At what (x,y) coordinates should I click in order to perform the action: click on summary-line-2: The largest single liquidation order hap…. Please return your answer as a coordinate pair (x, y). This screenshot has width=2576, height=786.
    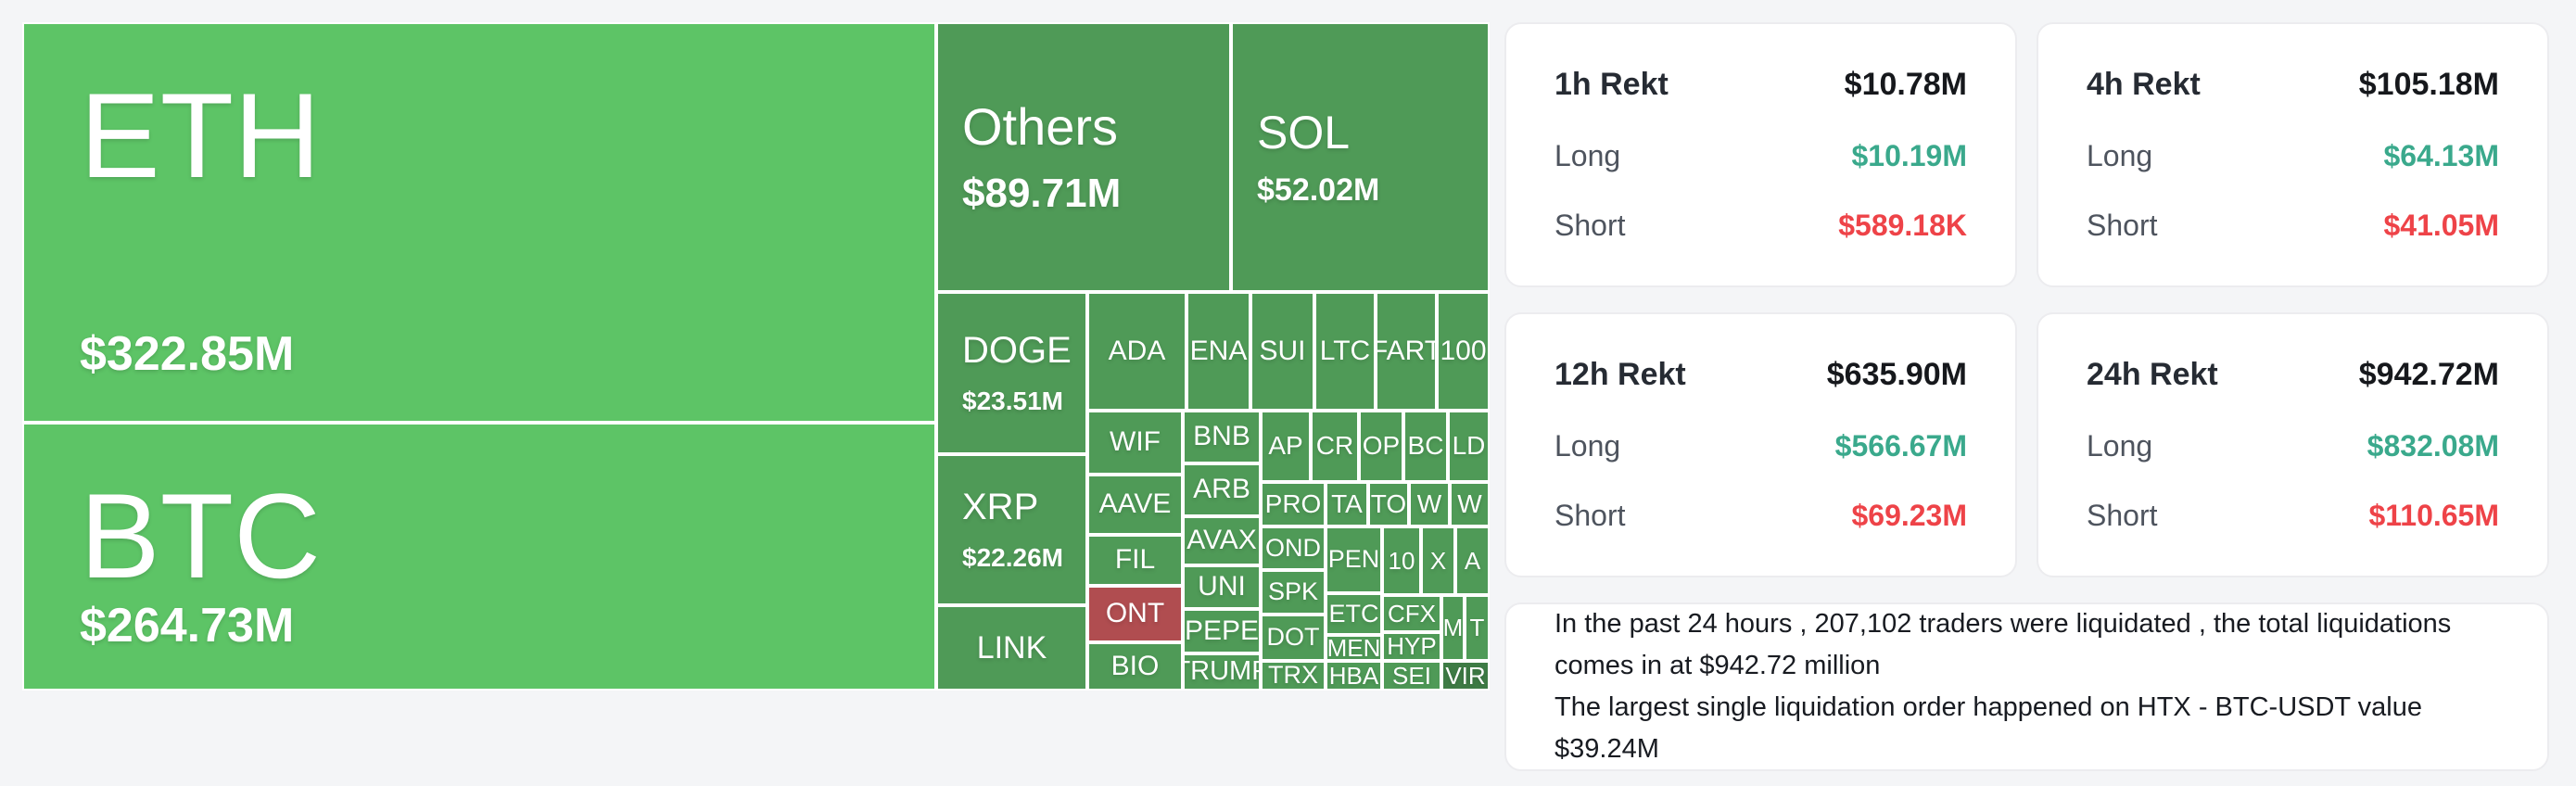
    Looking at the image, I should click on (1989, 728).